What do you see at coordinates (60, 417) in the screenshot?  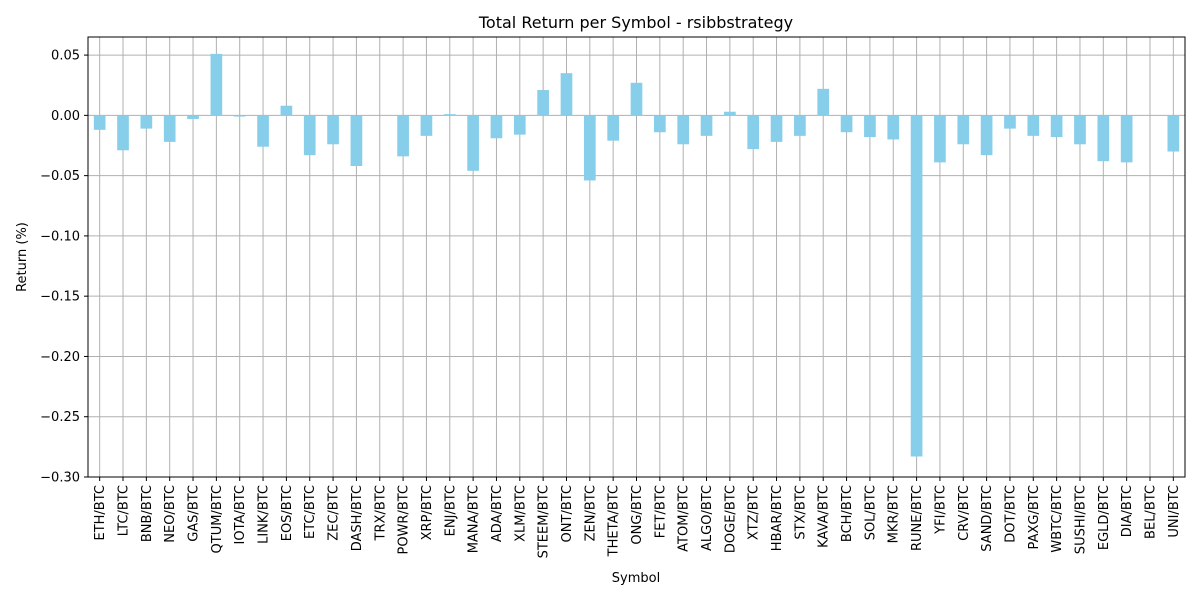 I see `y-tick-label: −0.25` at bounding box center [60, 417].